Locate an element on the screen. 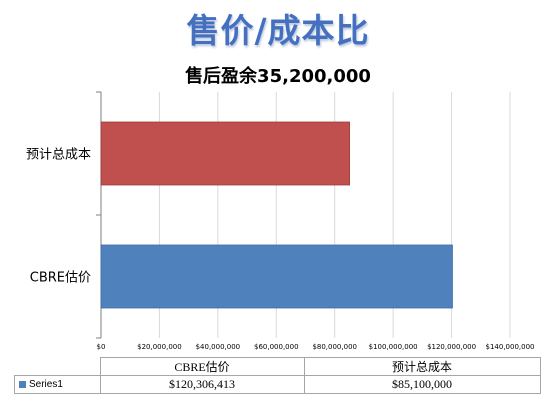 Image resolution: width=556 pixels, height=414 pixels. x-tick-label: $120,000,000 is located at coordinates (451, 347).